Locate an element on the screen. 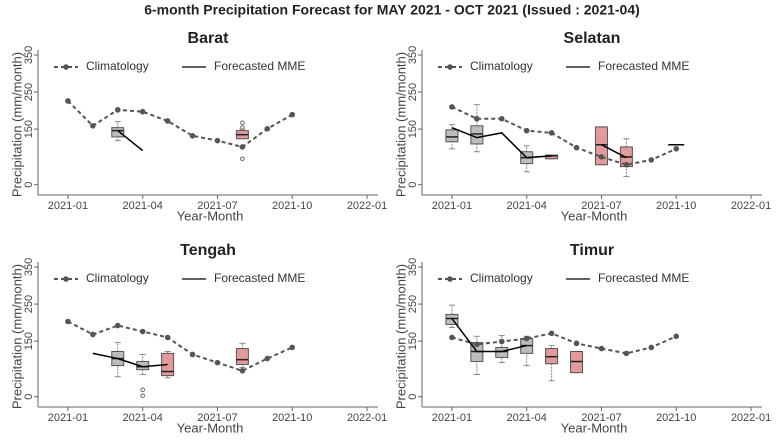 The image size is (784, 441). panel-title: Barat is located at coordinates (209, 38).